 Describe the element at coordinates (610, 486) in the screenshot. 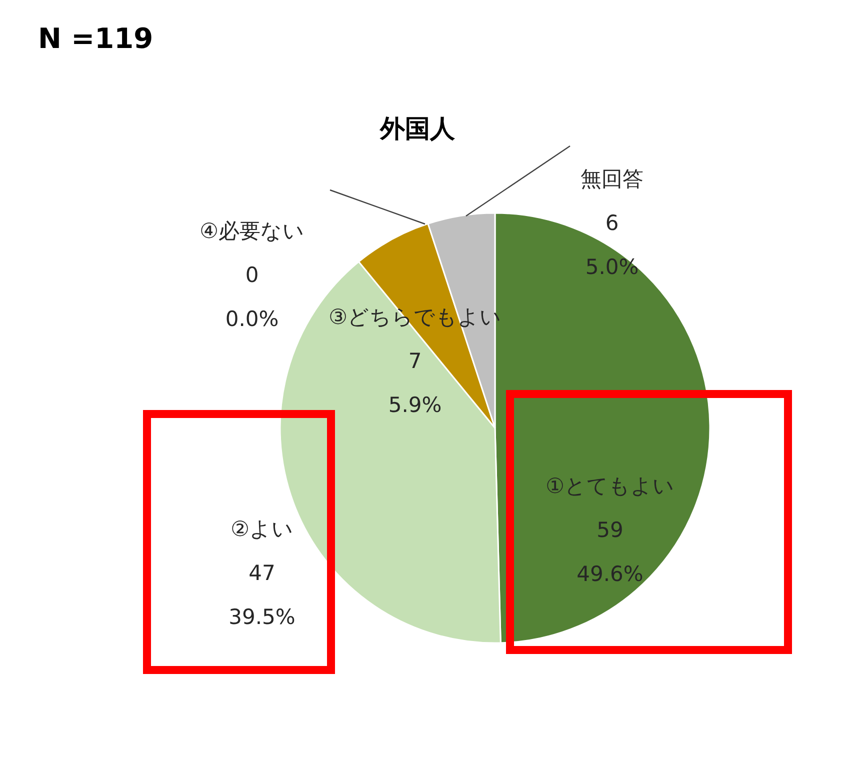

I see `slice-label: ①とてもよい` at that location.